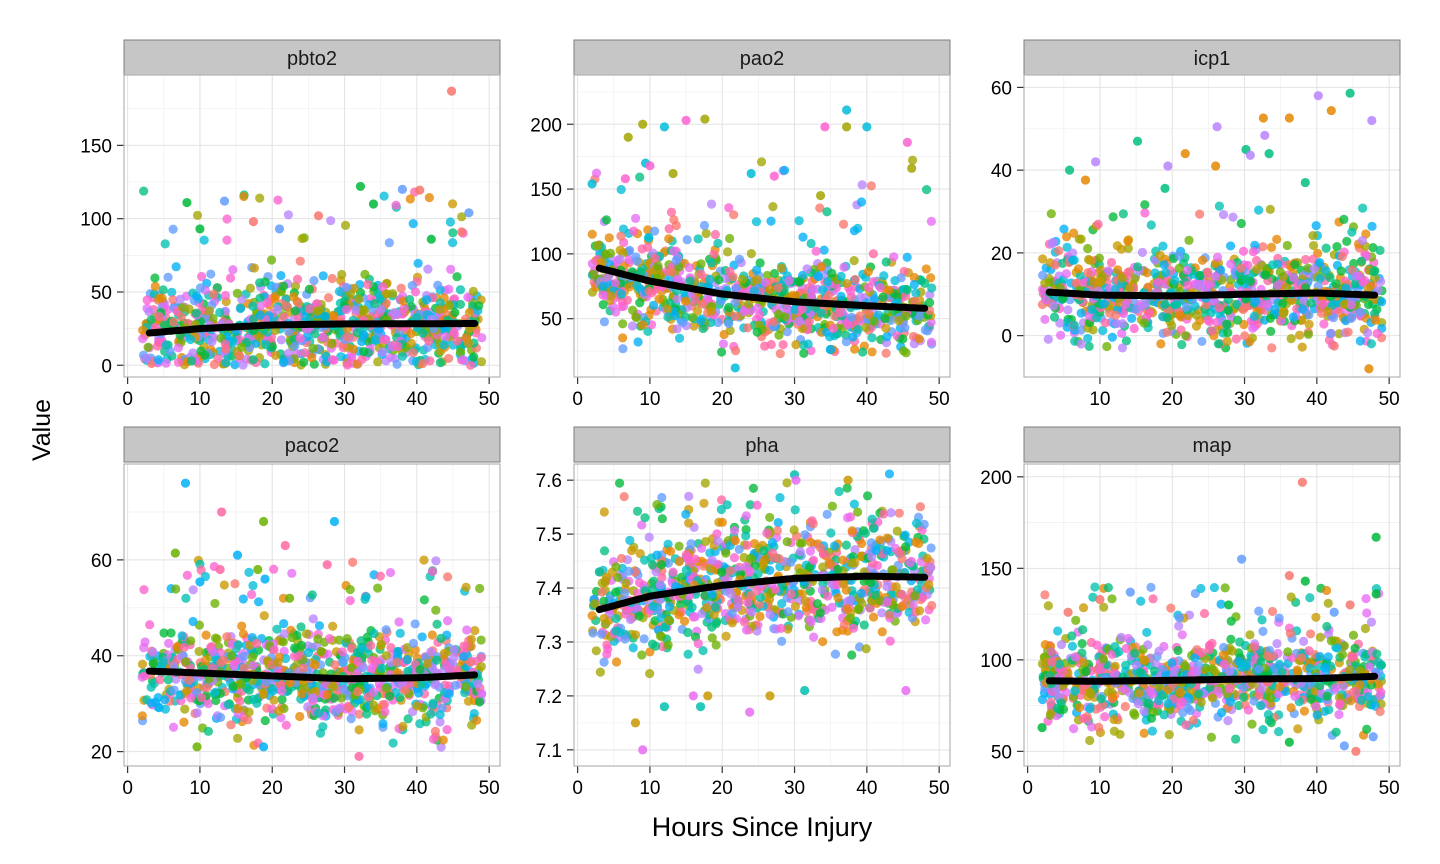 The height and width of the screenshot is (864, 1440). Describe the element at coordinates (1001, 88) in the screenshot. I see `y-tick-label: 60` at that location.